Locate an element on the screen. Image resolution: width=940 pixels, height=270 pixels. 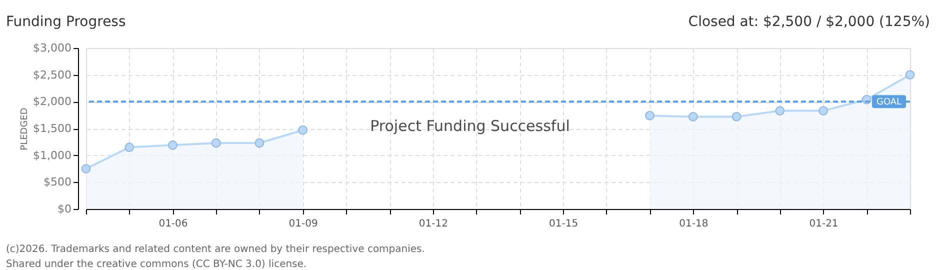
y-tick-label: $1,000 is located at coordinates (52, 155).